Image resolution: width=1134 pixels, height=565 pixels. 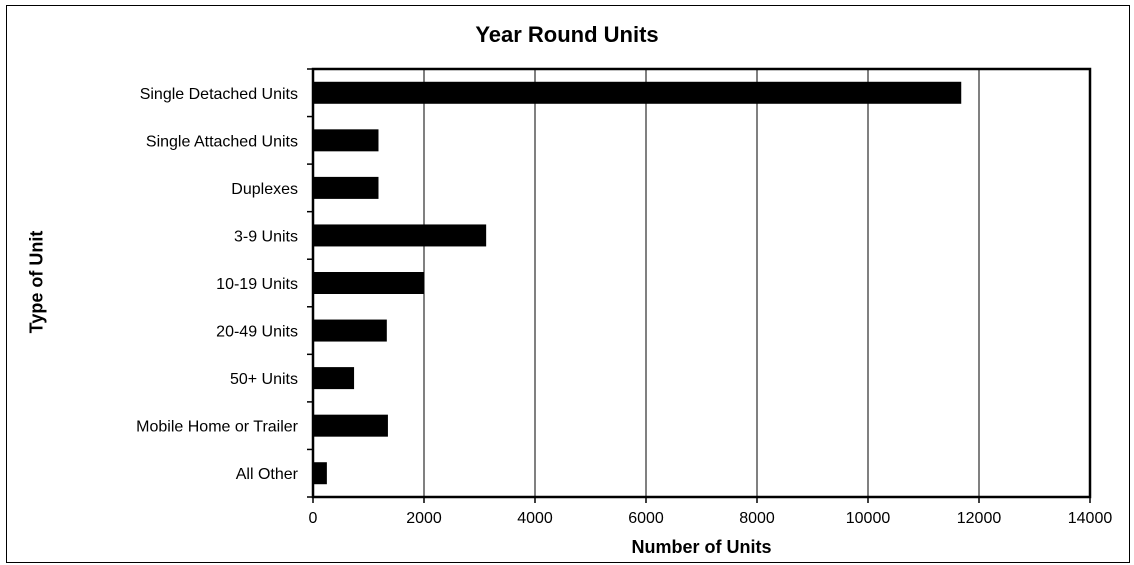 I want to click on x-tick-label: 14000, so click(x=1090, y=518).